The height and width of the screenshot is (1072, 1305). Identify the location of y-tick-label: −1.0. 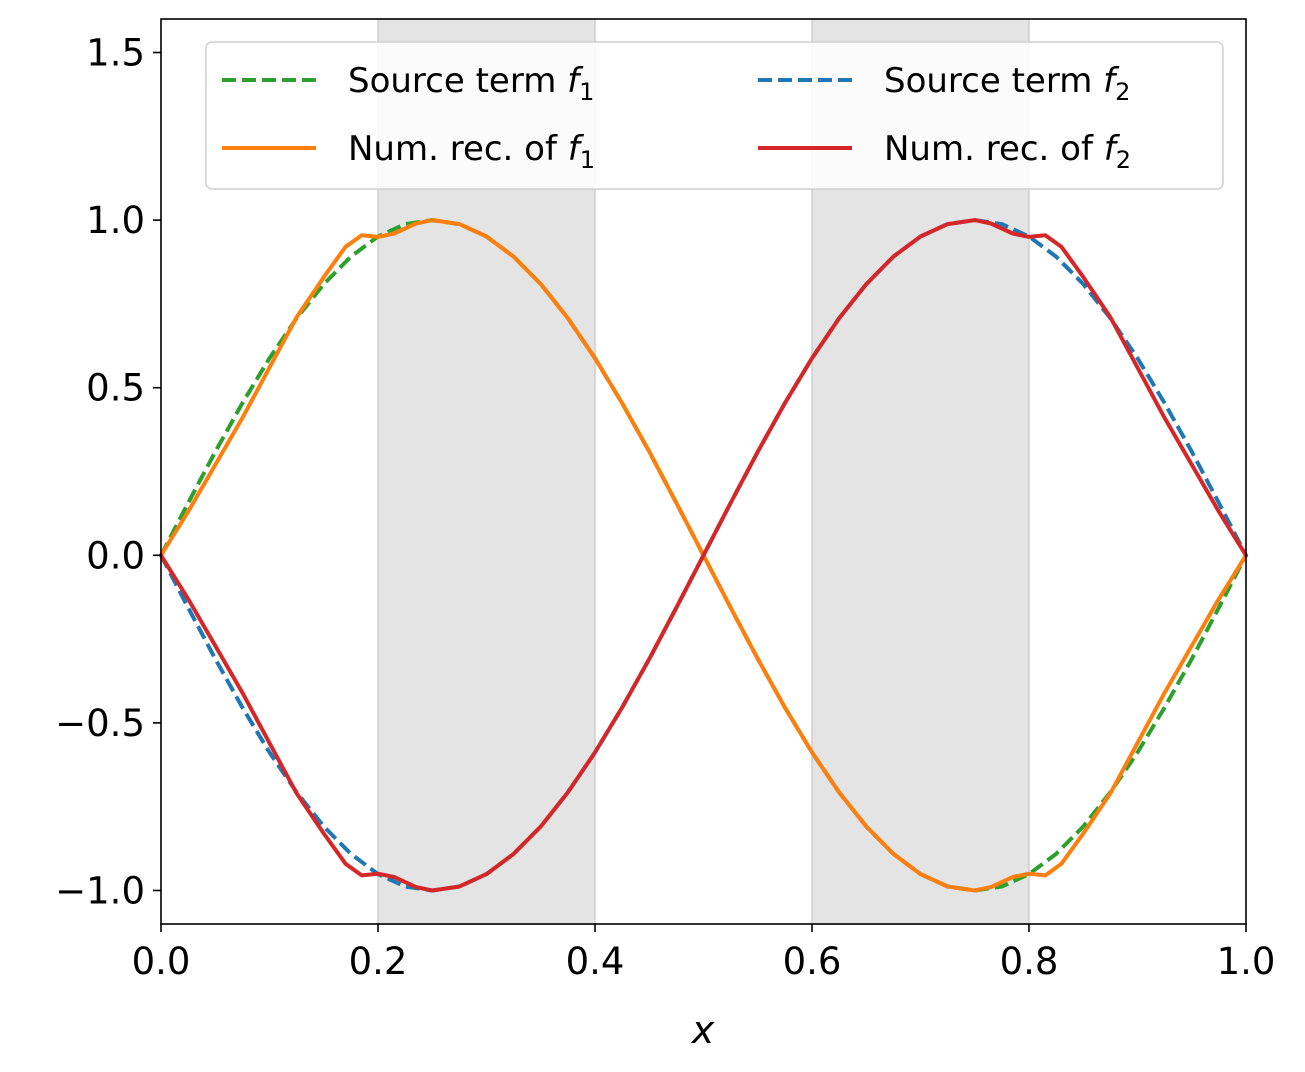
(100, 890).